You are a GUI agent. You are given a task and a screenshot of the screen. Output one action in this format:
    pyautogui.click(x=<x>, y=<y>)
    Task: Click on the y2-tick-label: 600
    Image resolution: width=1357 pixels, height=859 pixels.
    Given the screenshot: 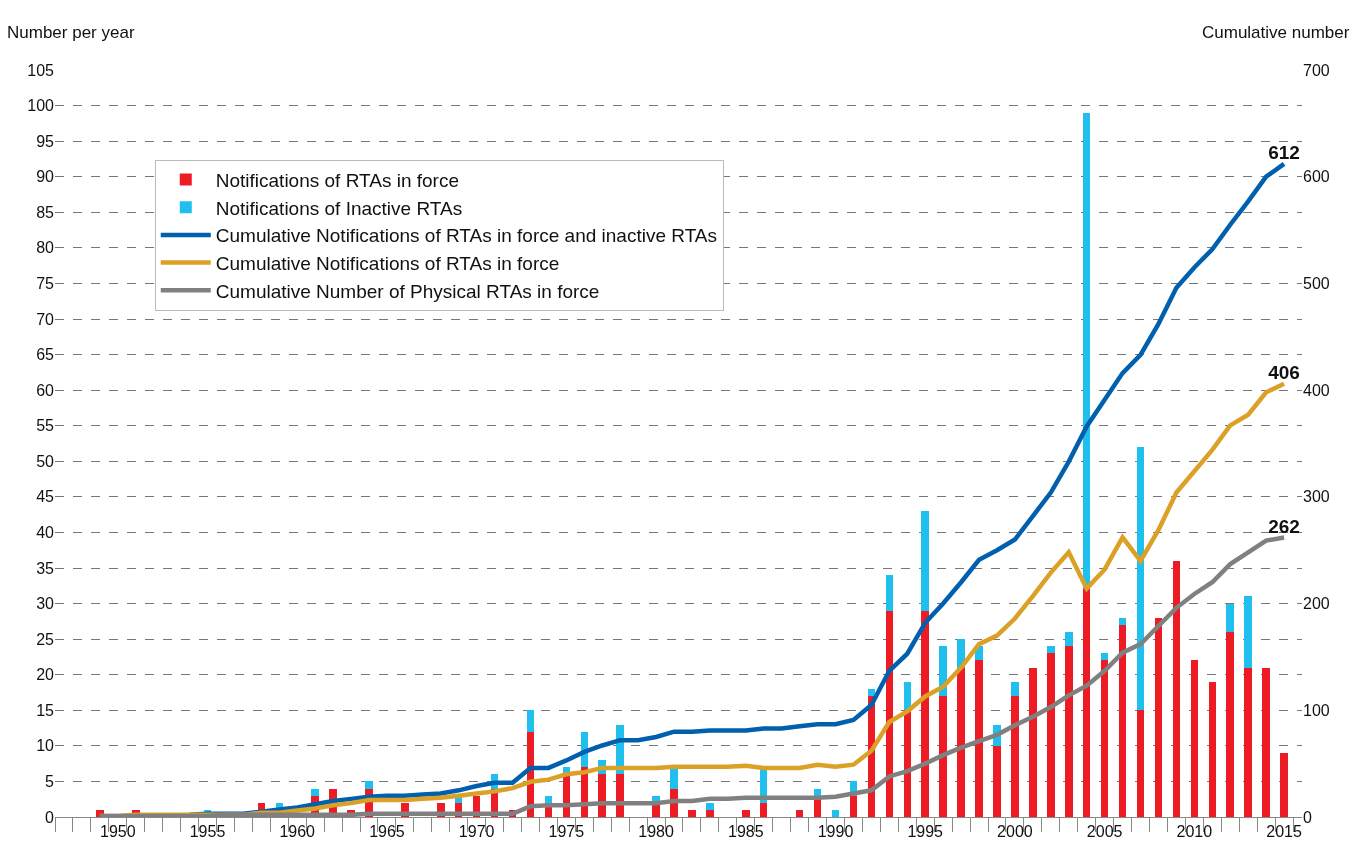 What is the action you would take?
    pyautogui.click(x=1316, y=177)
    